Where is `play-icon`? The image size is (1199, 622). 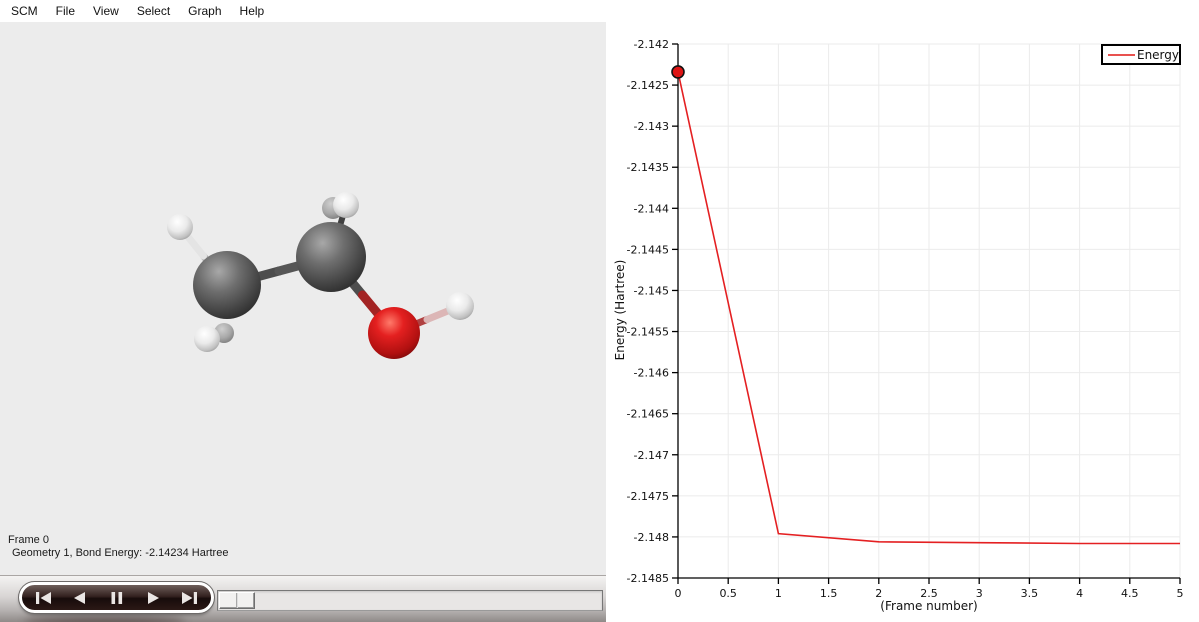
play-icon is located at coordinates (153, 597).